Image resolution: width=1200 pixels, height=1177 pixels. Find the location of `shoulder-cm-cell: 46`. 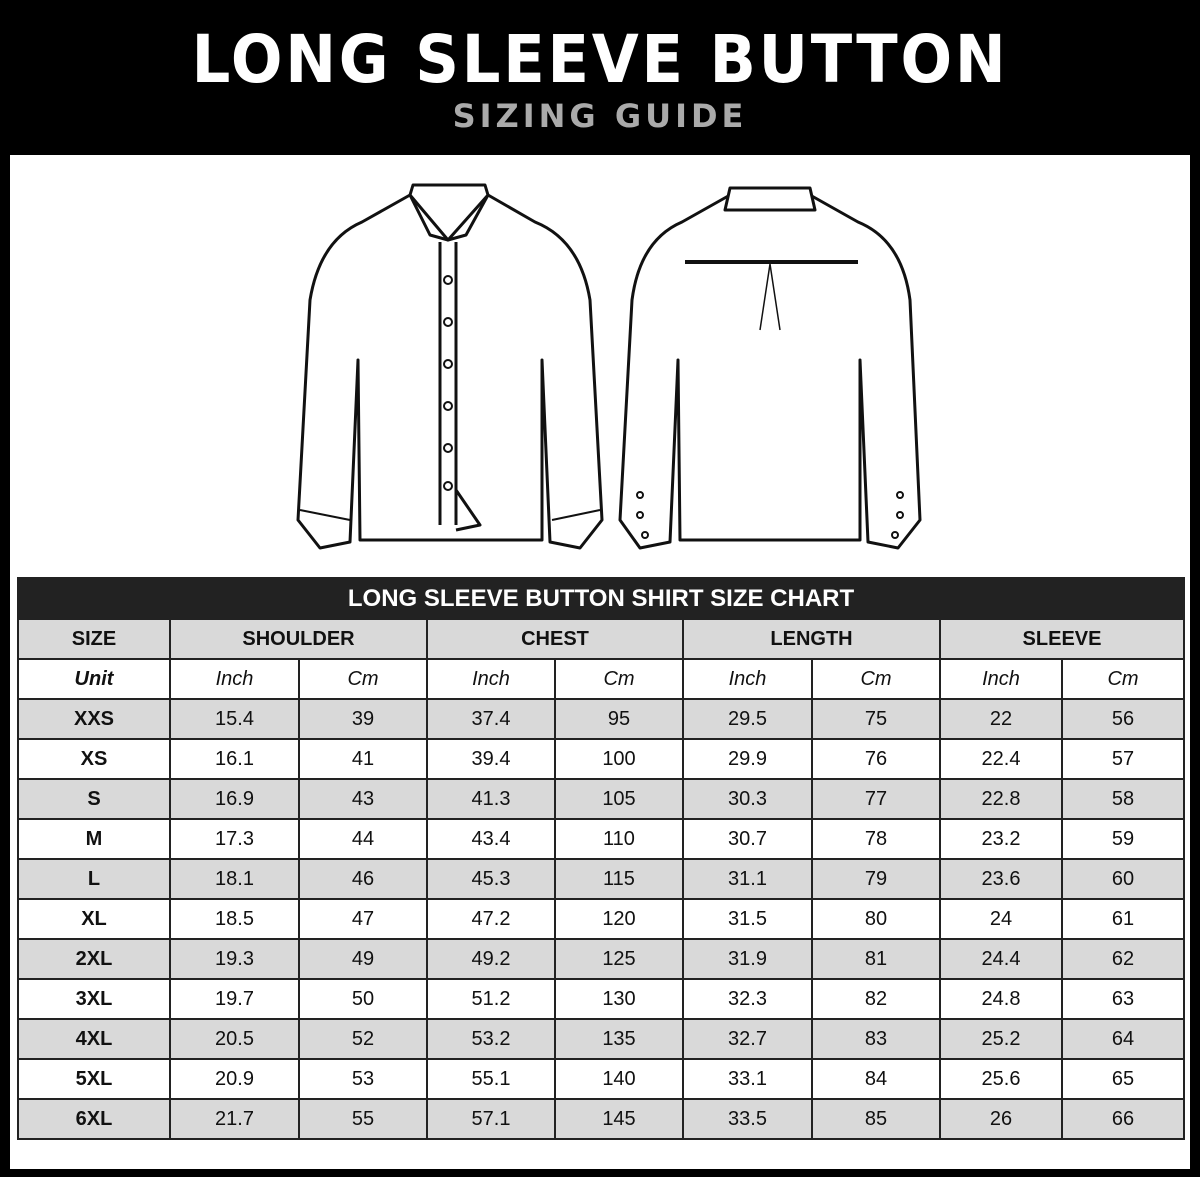

shoulder-cm-cell: 46 is located at coordinates (363, 879).